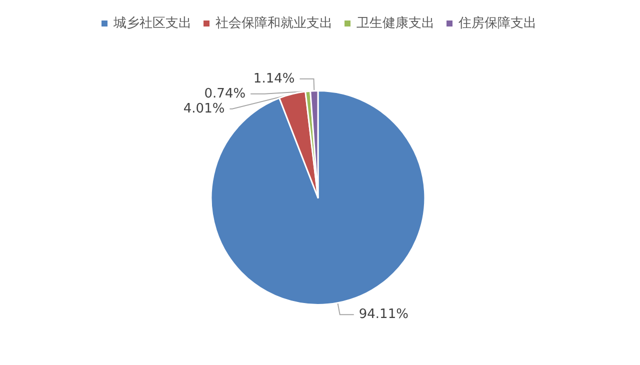 This screenshot has width=640, height=365. I want to click on data-label: 94.11%, so click(383, 314).